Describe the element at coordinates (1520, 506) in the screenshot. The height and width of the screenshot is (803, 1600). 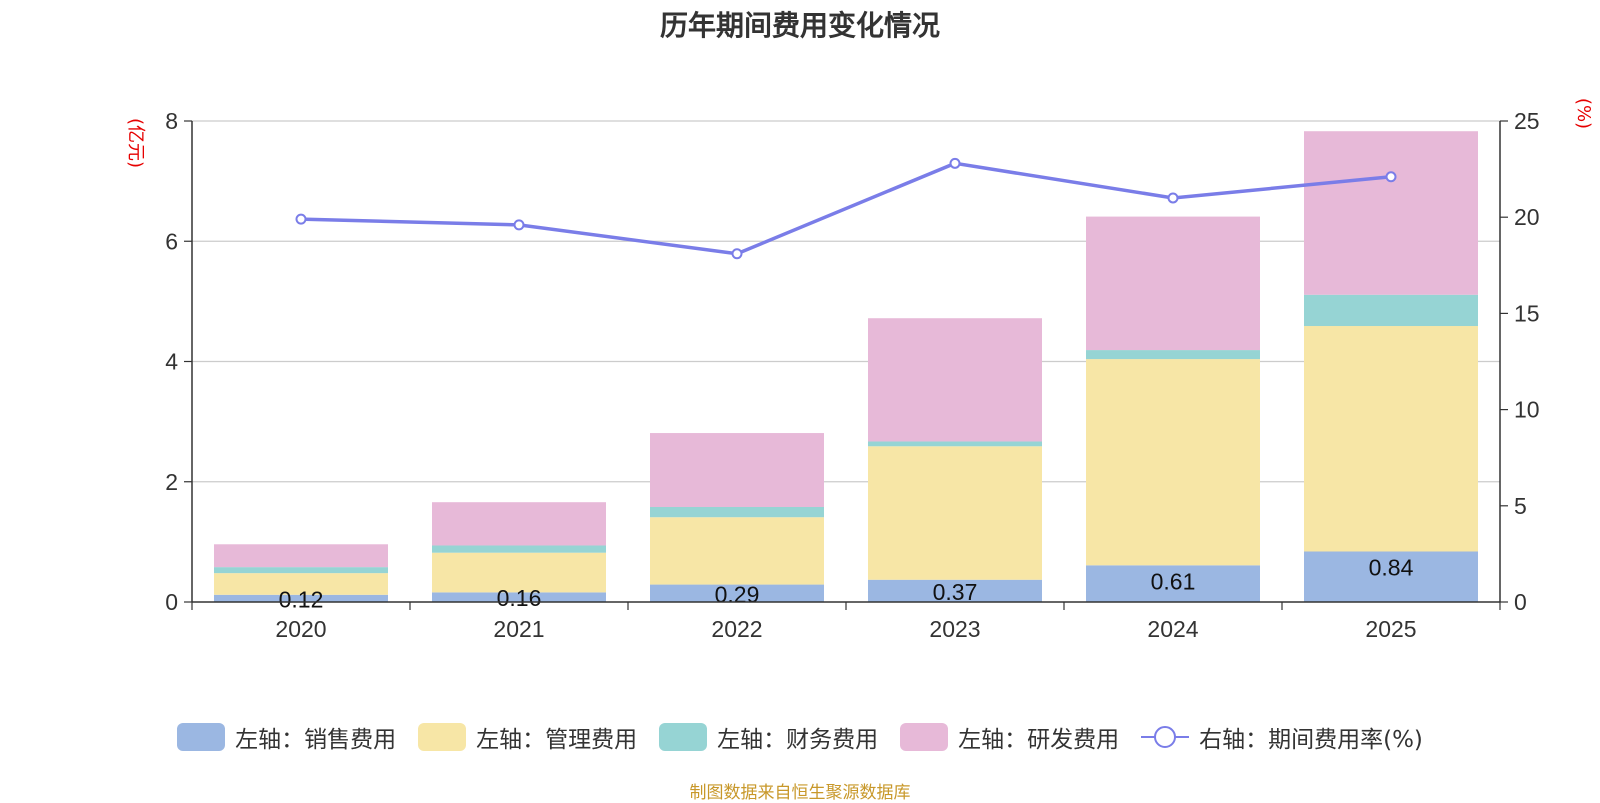
I see `right-axis-tick-label: 5` at that location.